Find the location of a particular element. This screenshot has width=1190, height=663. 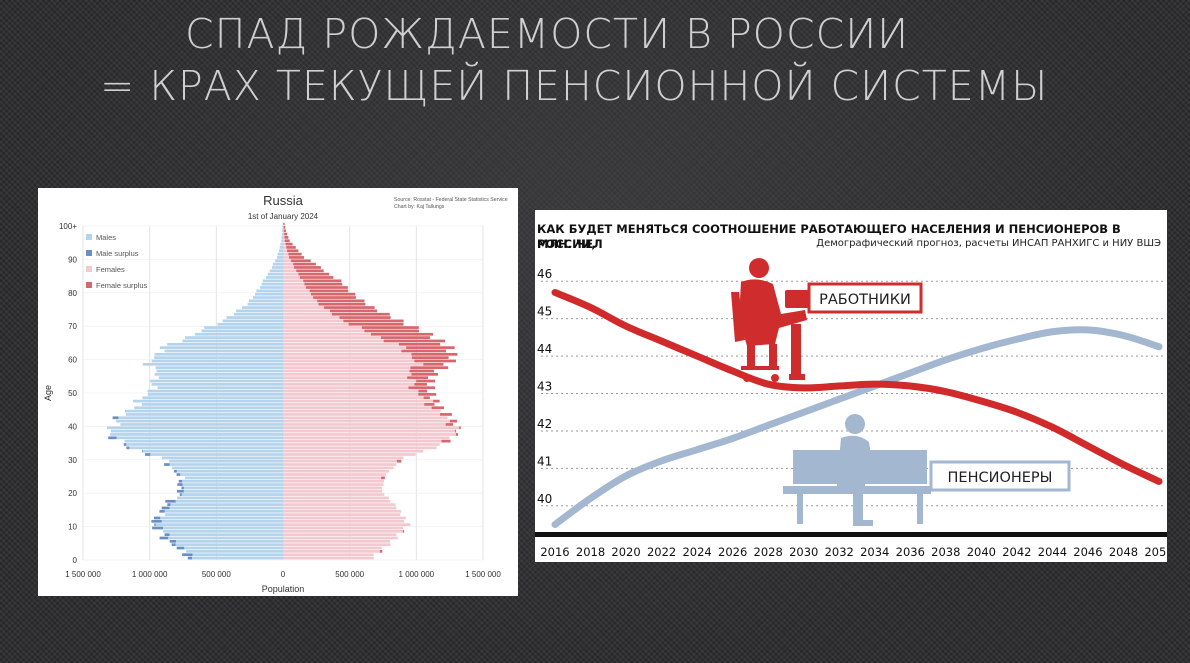

title-line-2: = КРАХ ТЕКУЩЕЙ ПЕНСИОННОЙ СИСТЕМЫ is located at coordinates (574, 86).